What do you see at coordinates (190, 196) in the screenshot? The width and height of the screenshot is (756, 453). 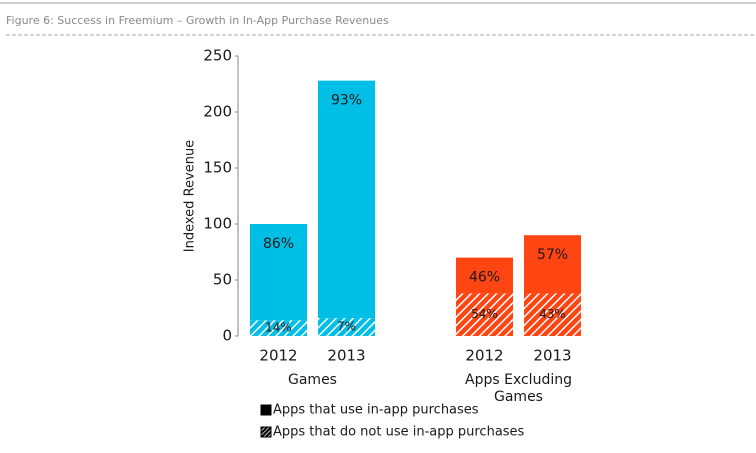 I see `y-axis-label: Indexed Revenue` at bounding box center [190, 196].